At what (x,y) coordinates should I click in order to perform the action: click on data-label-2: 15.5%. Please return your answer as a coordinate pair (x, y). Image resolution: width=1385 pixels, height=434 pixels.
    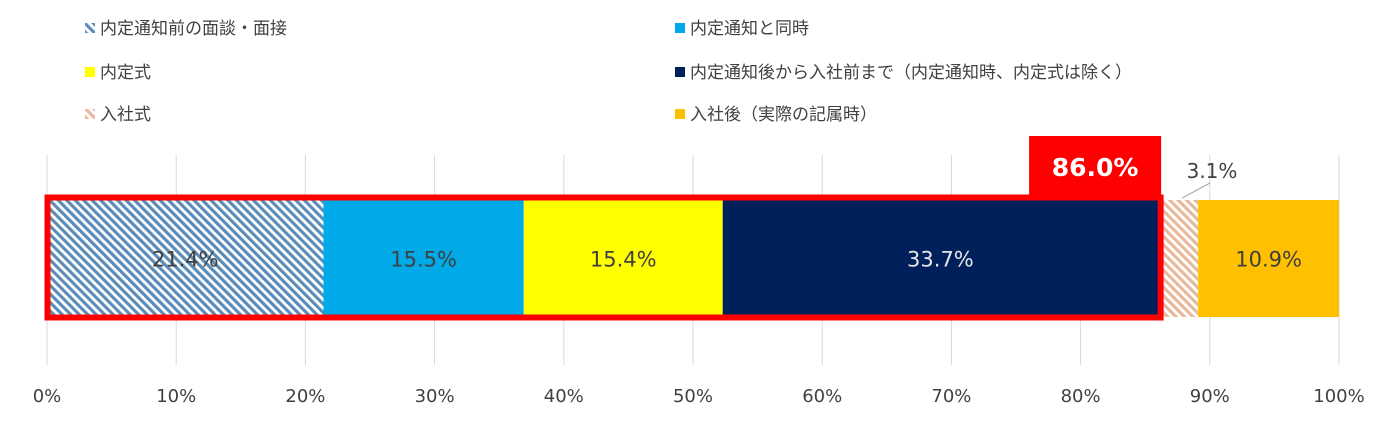
    Looking at the image, I should click on (423, 260).